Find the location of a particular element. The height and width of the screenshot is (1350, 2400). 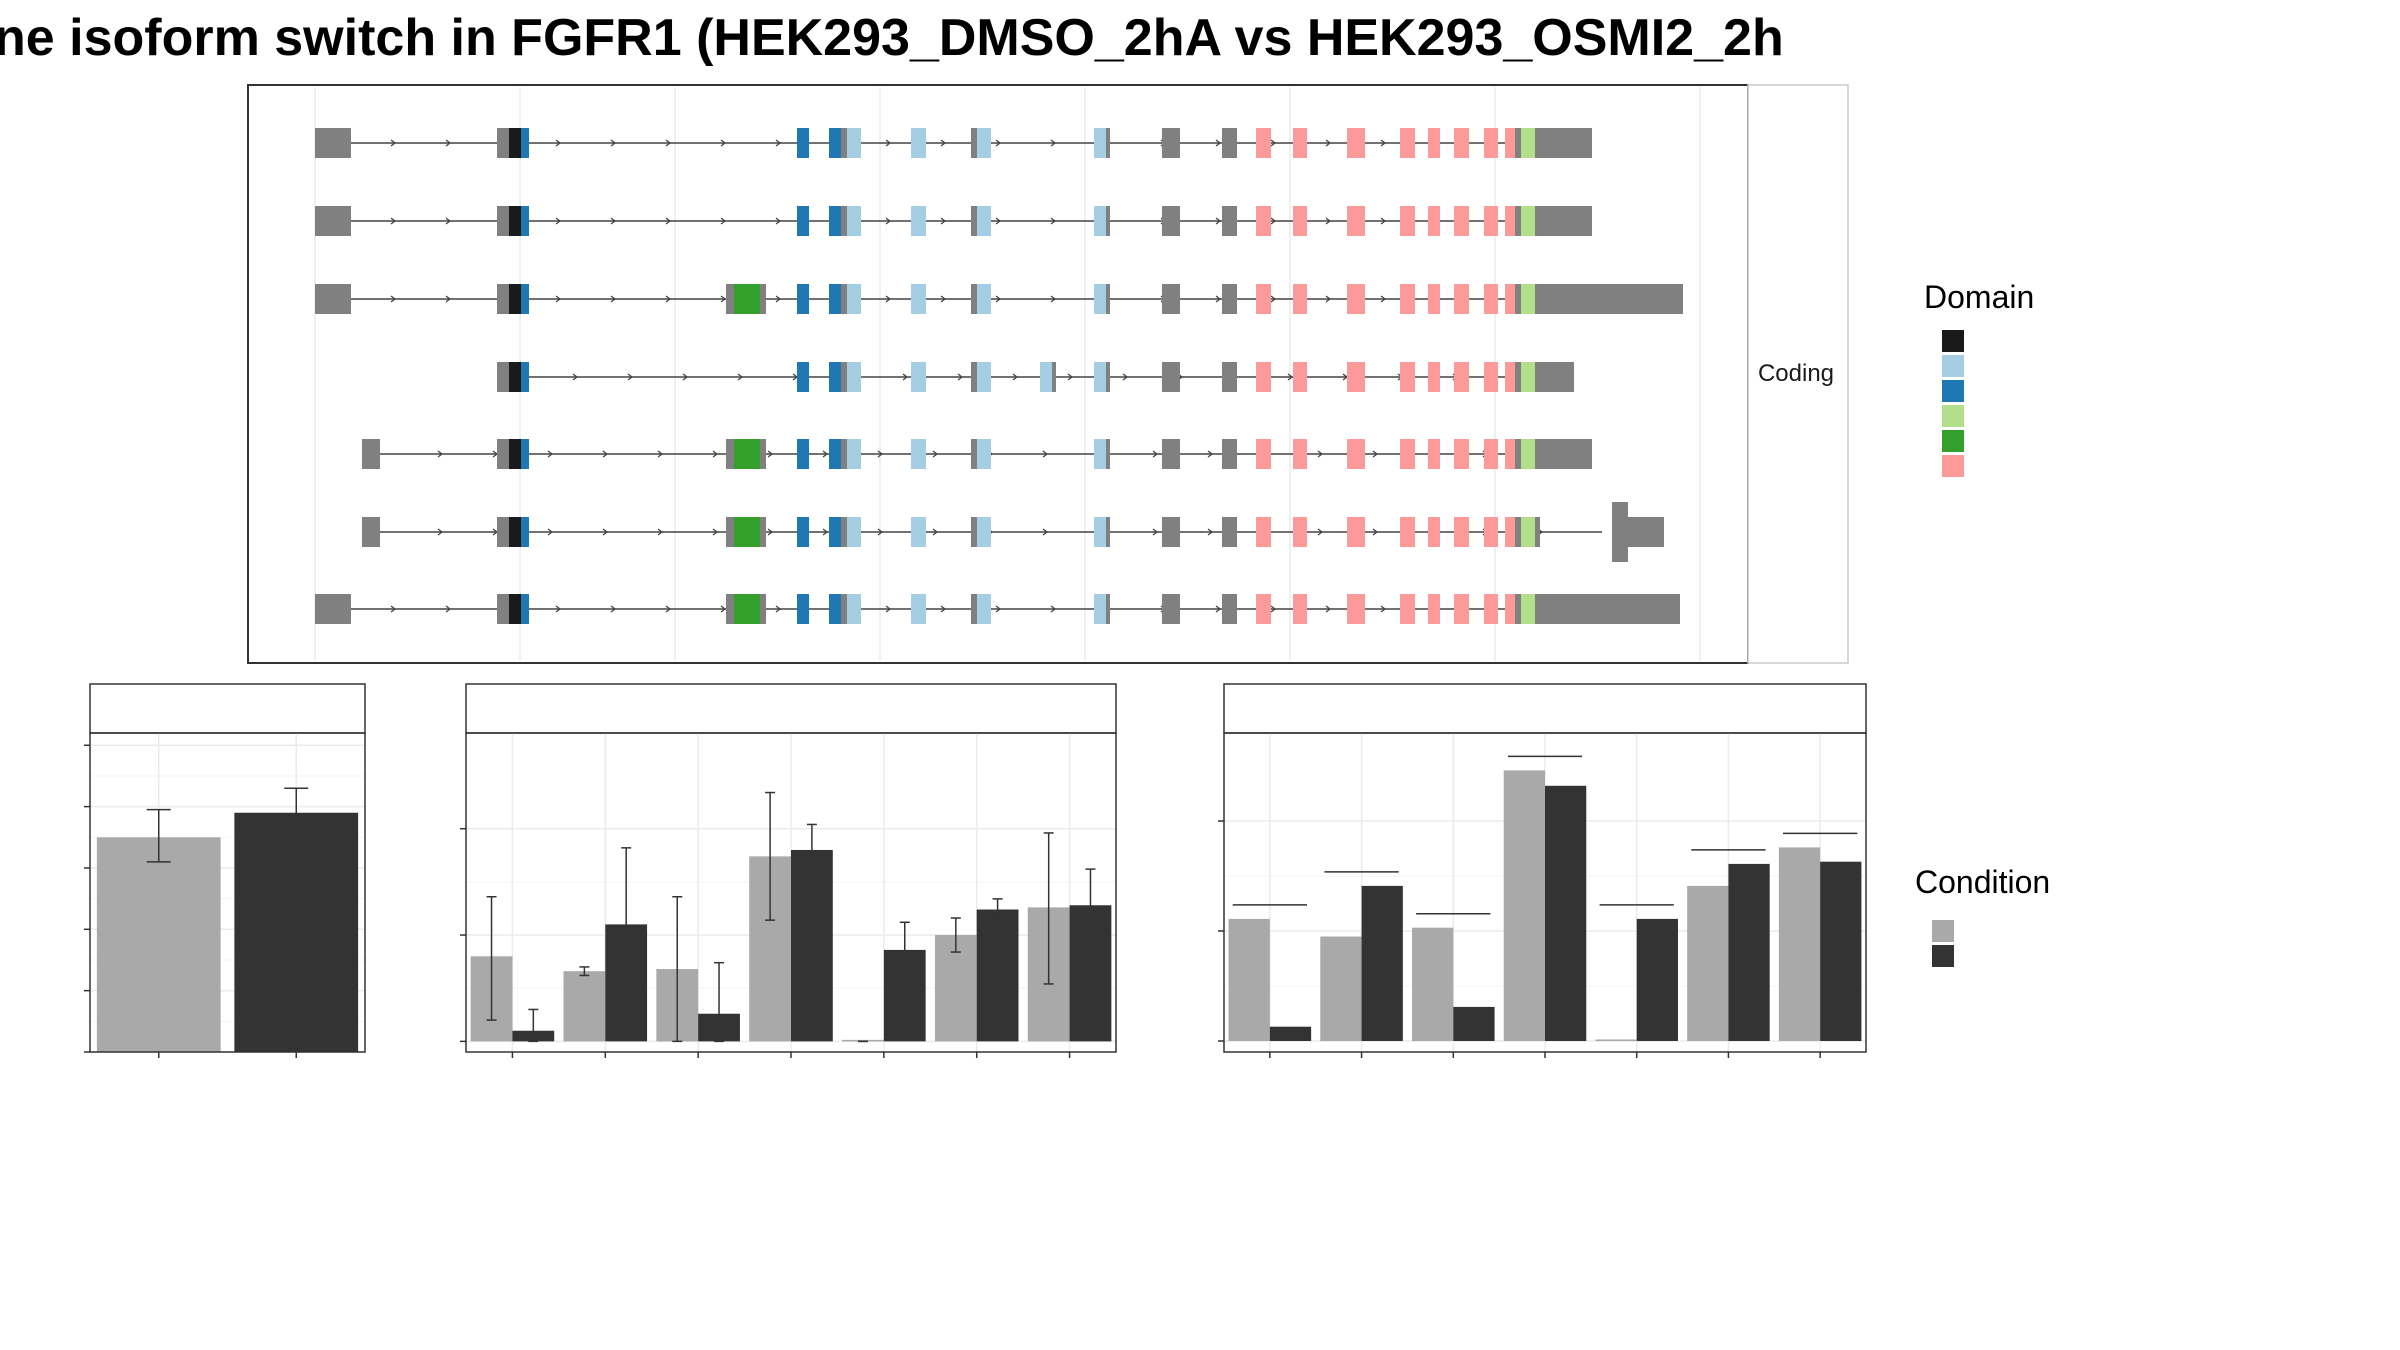

condition-legend-title: Condition is located at coordinates (1982, 882).